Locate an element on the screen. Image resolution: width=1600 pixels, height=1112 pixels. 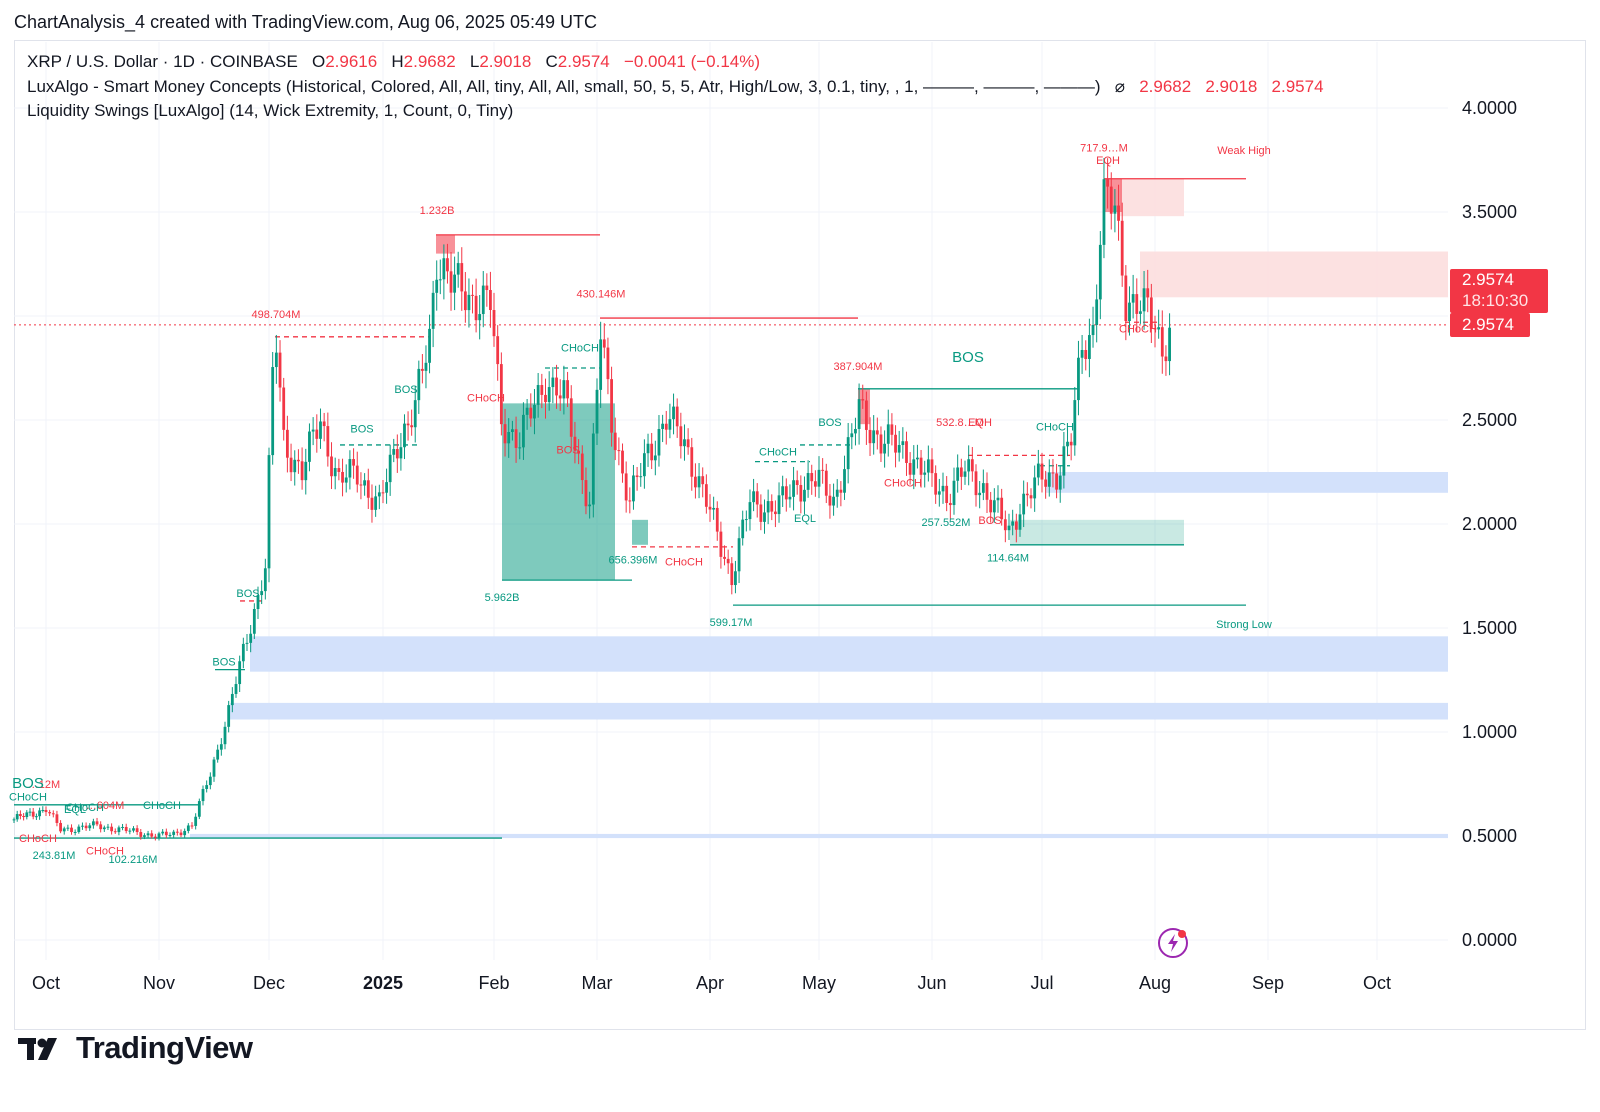
high-label: H is located at coordinates (397, 61).